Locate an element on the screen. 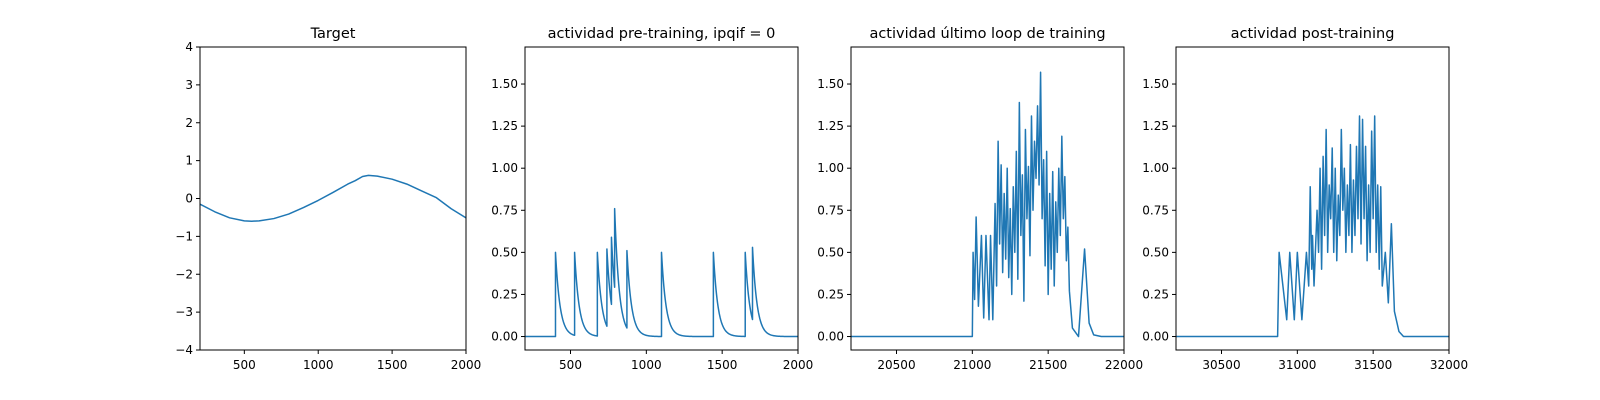 This screenshot has width=1600, height=400. y-tick-label: −1 is located at coordinates (184, 236).